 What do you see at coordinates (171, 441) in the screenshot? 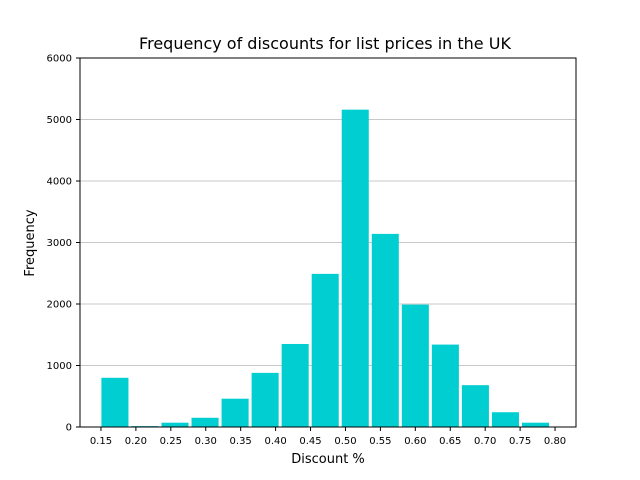
I see `x-tick-label: 0.25` at bounding box center [171, 441].